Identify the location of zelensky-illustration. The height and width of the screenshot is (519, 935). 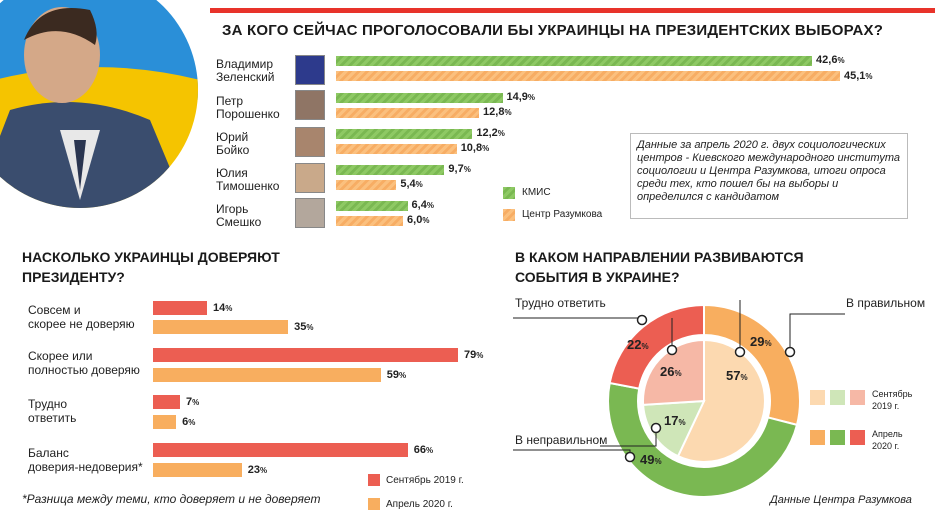
(99, 104).